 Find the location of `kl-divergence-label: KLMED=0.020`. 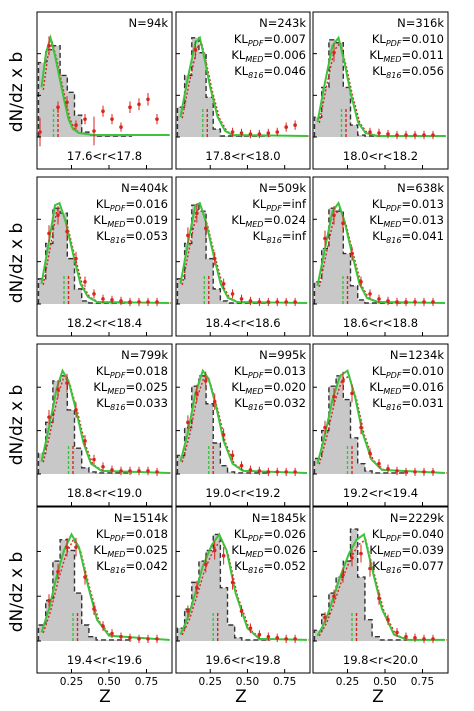

kl-divergence-label: KLMED=0.020 is located at coordinates (268, 388).